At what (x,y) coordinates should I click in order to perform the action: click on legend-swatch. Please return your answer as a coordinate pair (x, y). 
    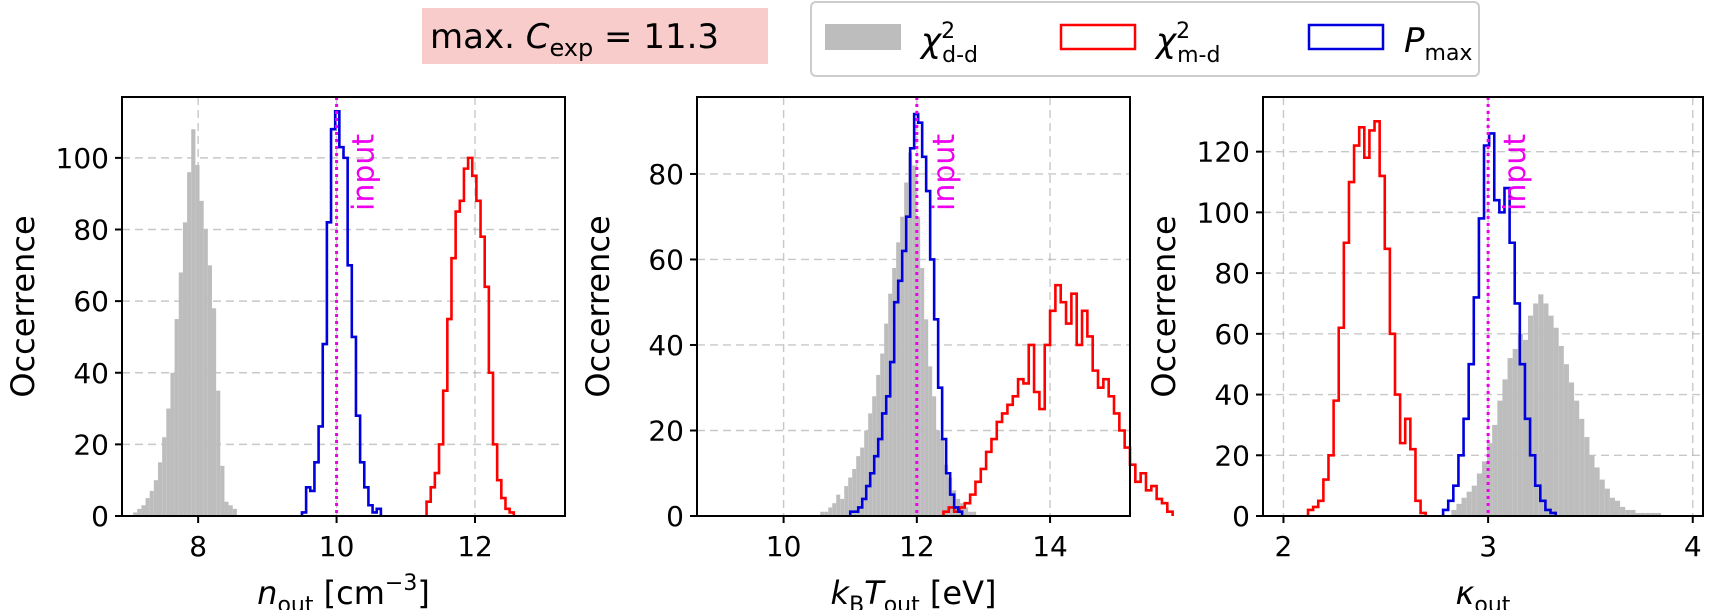
    Looking at the image, I should click on (1346, 37).